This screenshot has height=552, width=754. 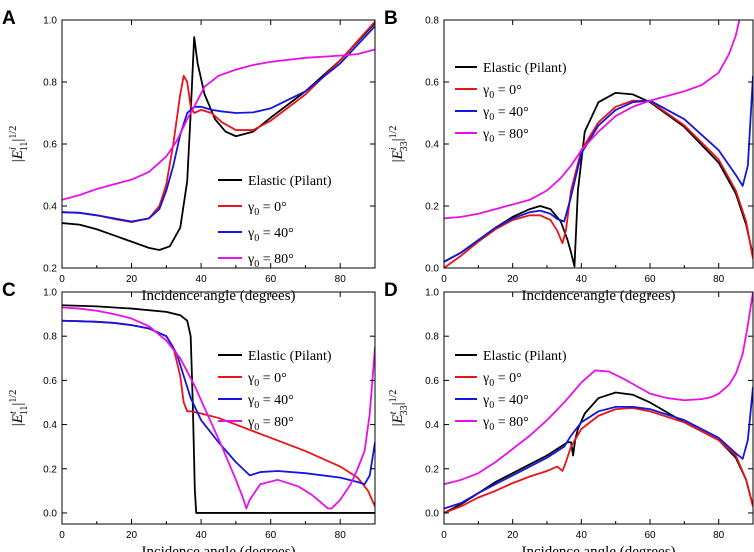 What do you see at coordinates (391, 18) in the screenshot?
I see `panel-letter: B` at bounding box center [391, 18].